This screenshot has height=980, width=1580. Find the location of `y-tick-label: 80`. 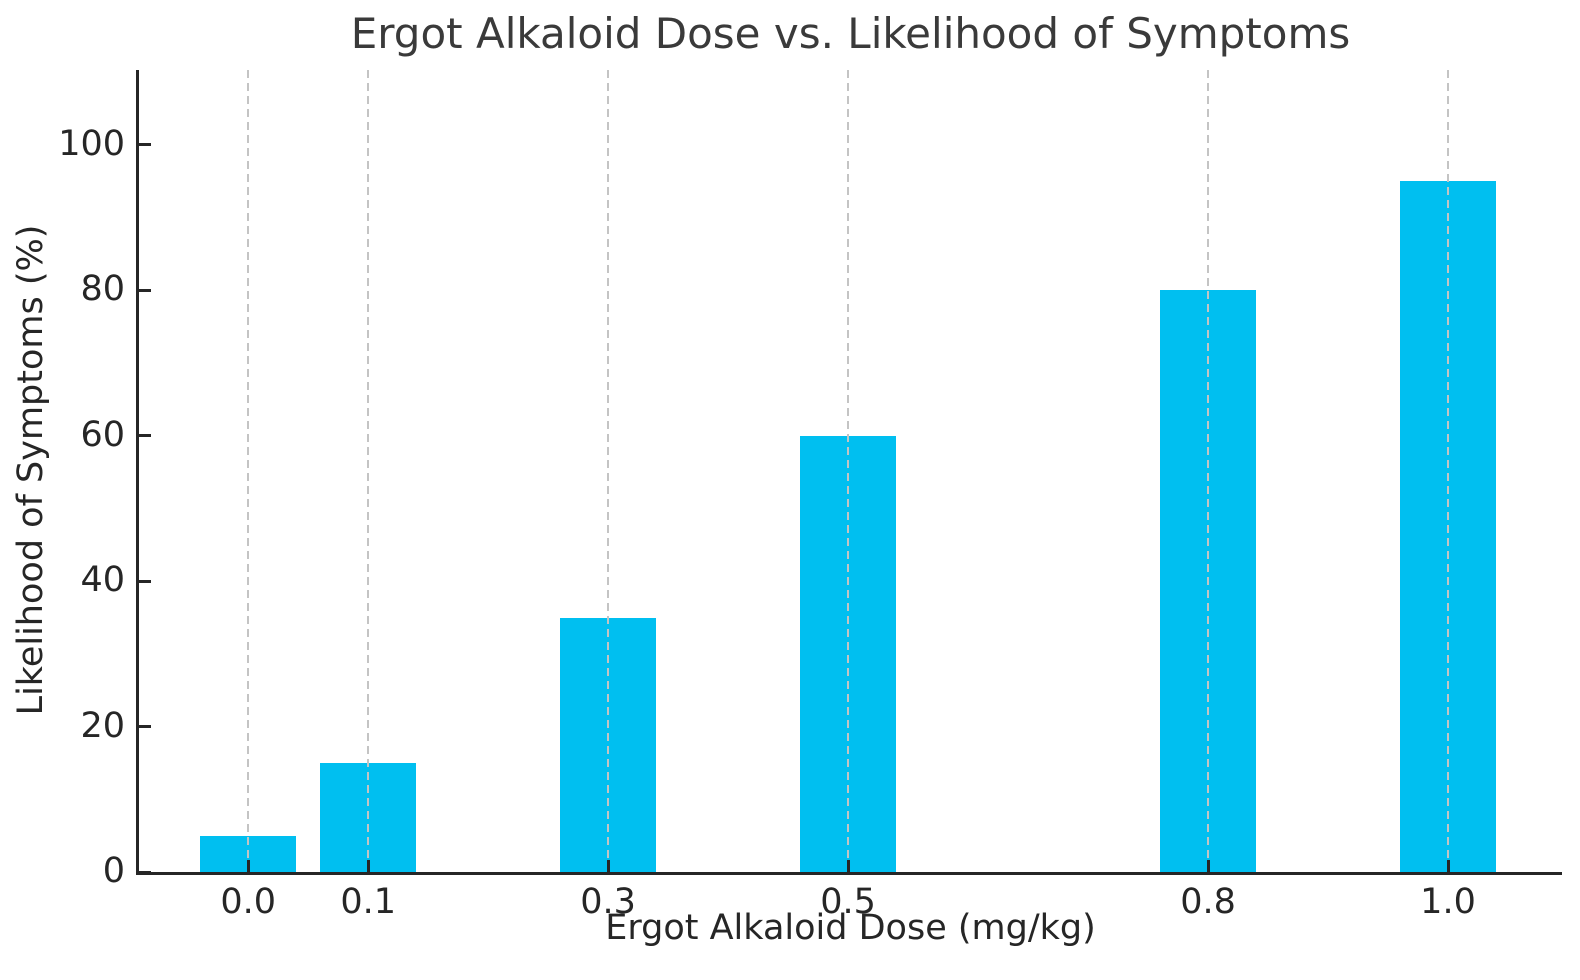

y-tick-label: 80 is located at coordinates (102, 289).